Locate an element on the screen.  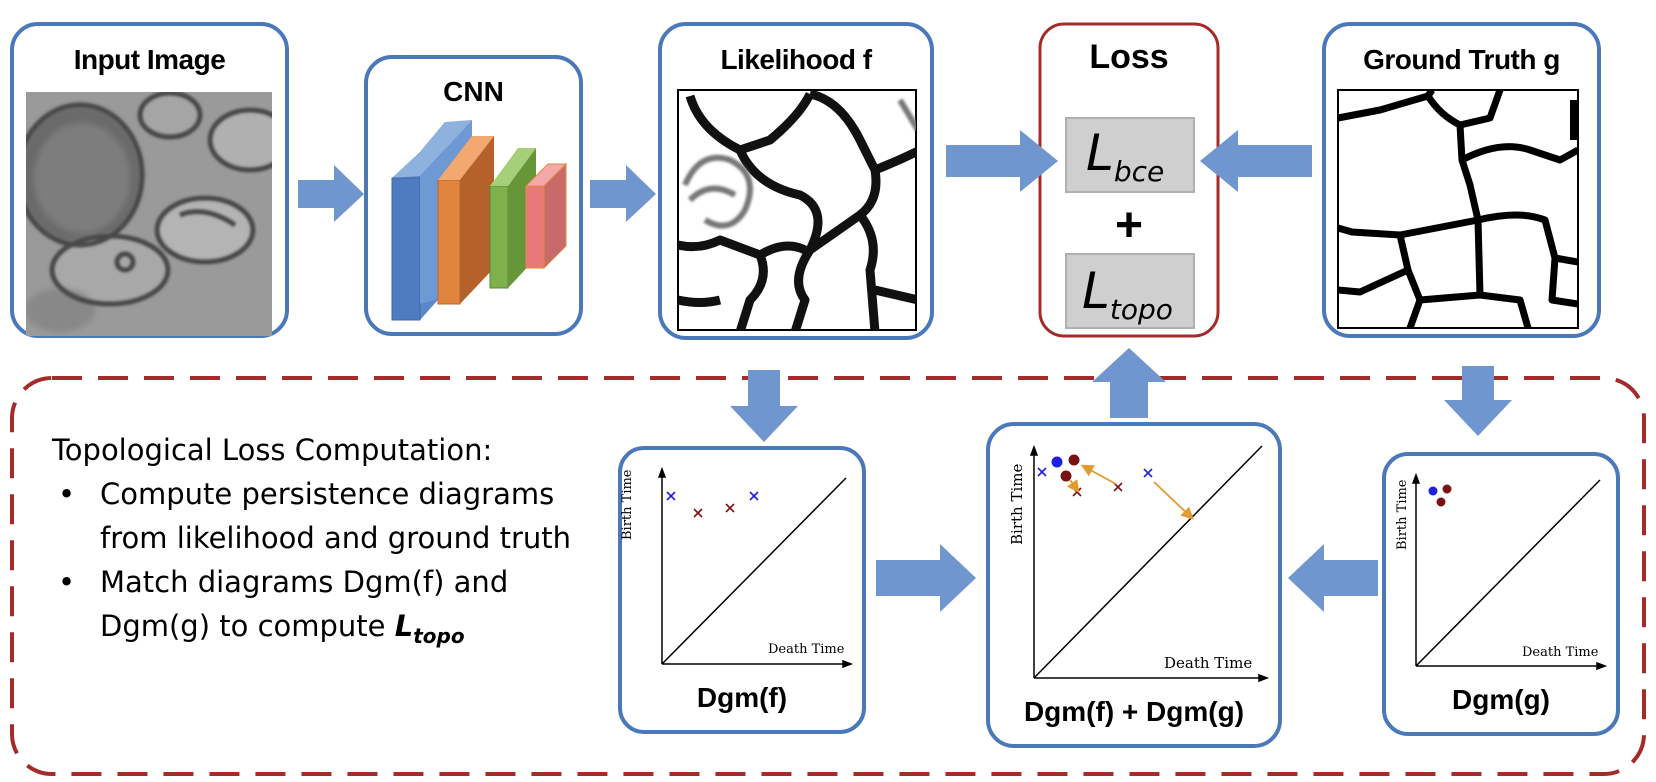
likelihood-title: Likelihood f is located at coordinates (796, 59).